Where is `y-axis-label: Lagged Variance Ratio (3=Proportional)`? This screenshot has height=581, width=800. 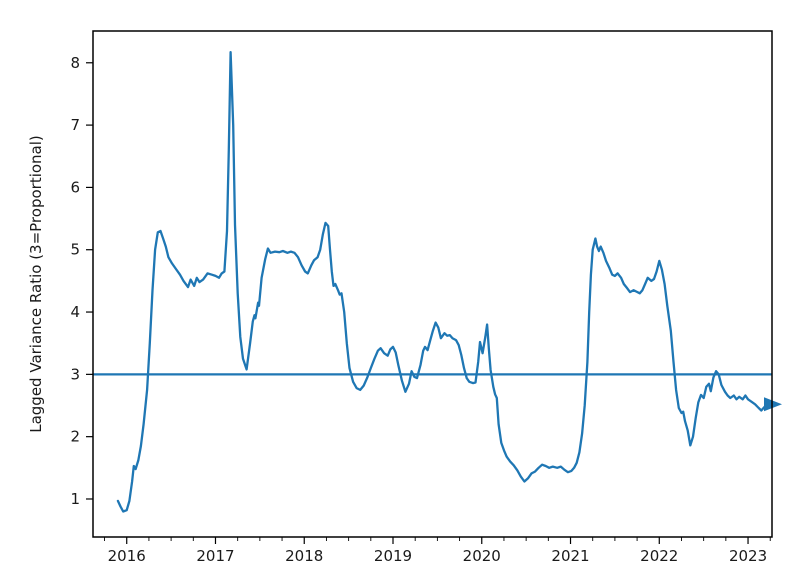 y-axis-label: Lagged Variance Ratio (3=Proportional) is located at coordinates (36, 284).